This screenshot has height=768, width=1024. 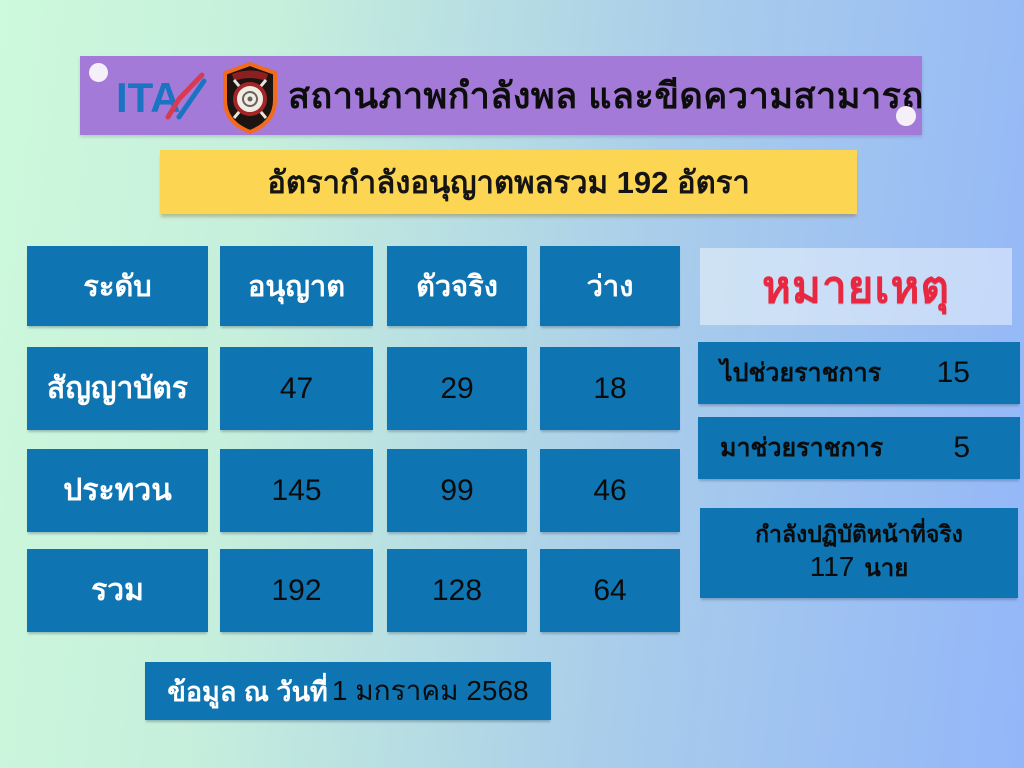 I want to click on table-cell: 128, so click(x=457, y=590).